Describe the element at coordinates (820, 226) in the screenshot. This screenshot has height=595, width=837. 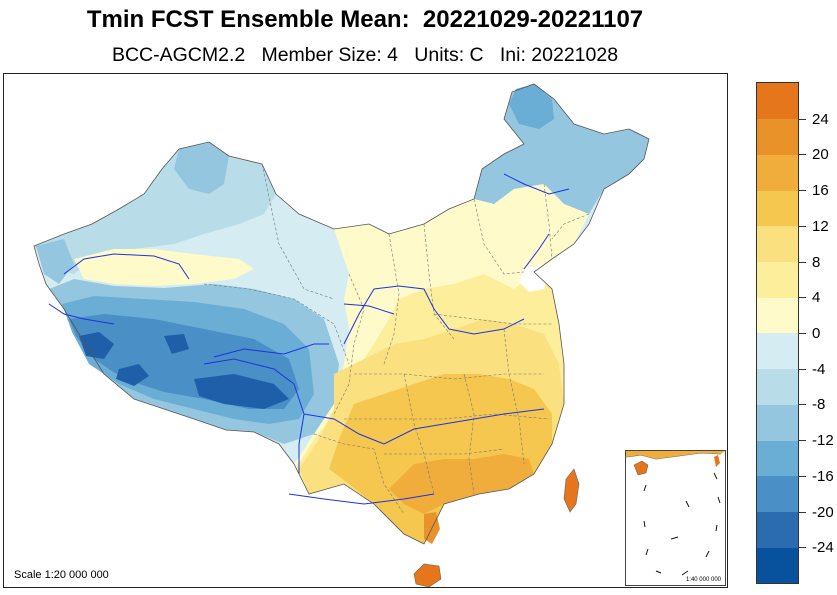
I see `colorbar-tick-label: 12` at that location.